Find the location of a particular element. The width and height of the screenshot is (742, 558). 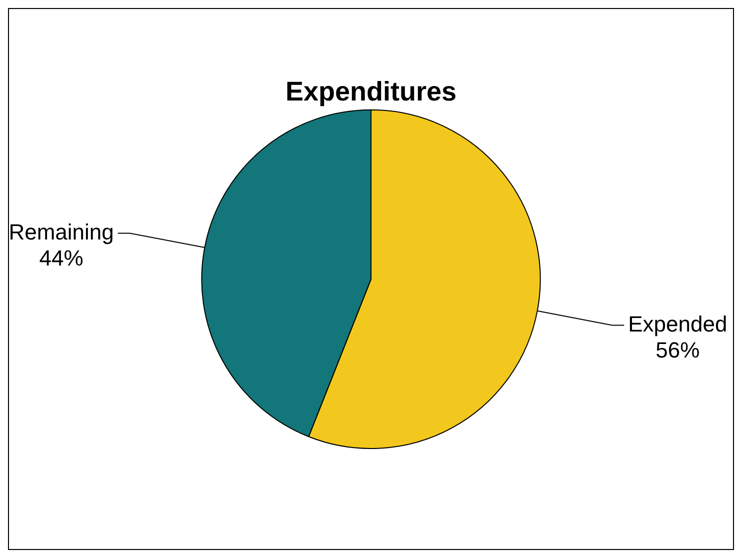

slice-label: Remaining is located at coordinates (61, 231).